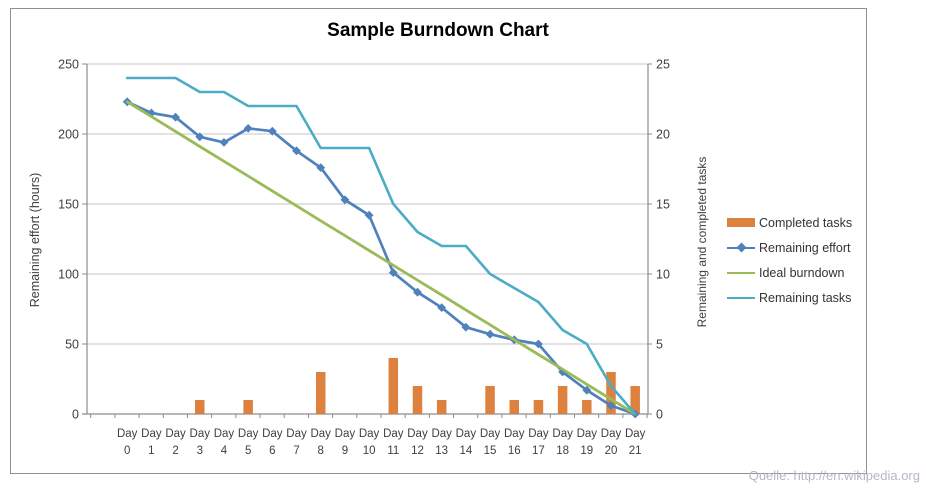 The image size is (926, 492). Describe the element at coordinates (35, 240) in the screenshot. I see `left-axis-title: Remaining effort (hours)` at that location.